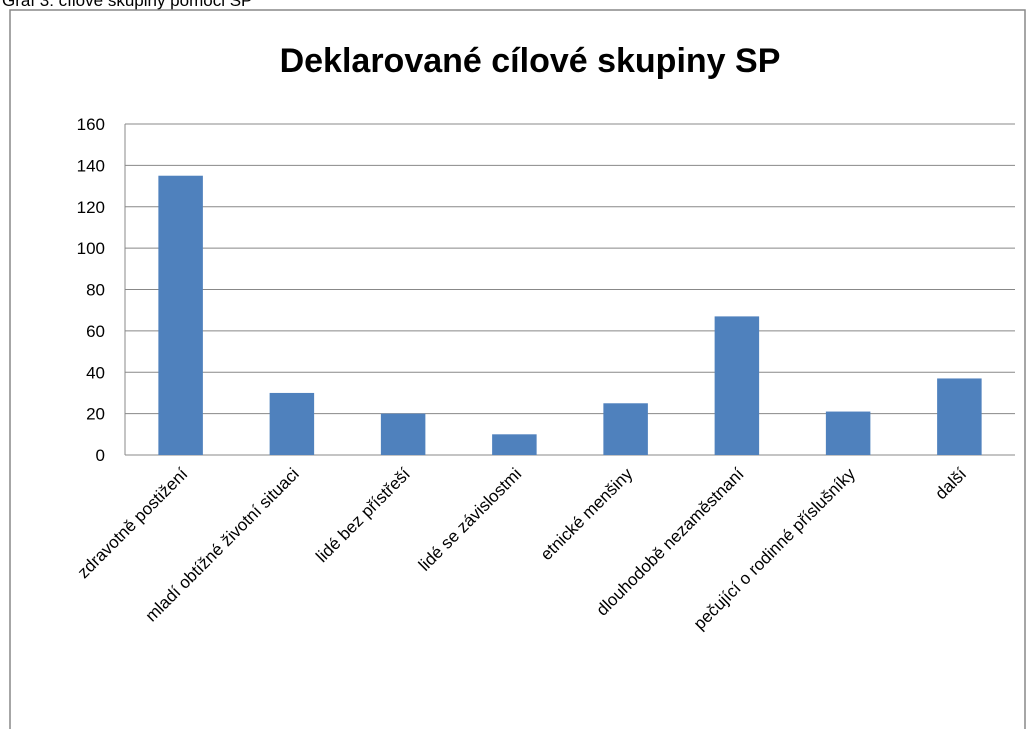  What do you see at coordinates (95, 331) in the screenshot?
I see `y-tick-label: 60` at bounding box center [95, 331].